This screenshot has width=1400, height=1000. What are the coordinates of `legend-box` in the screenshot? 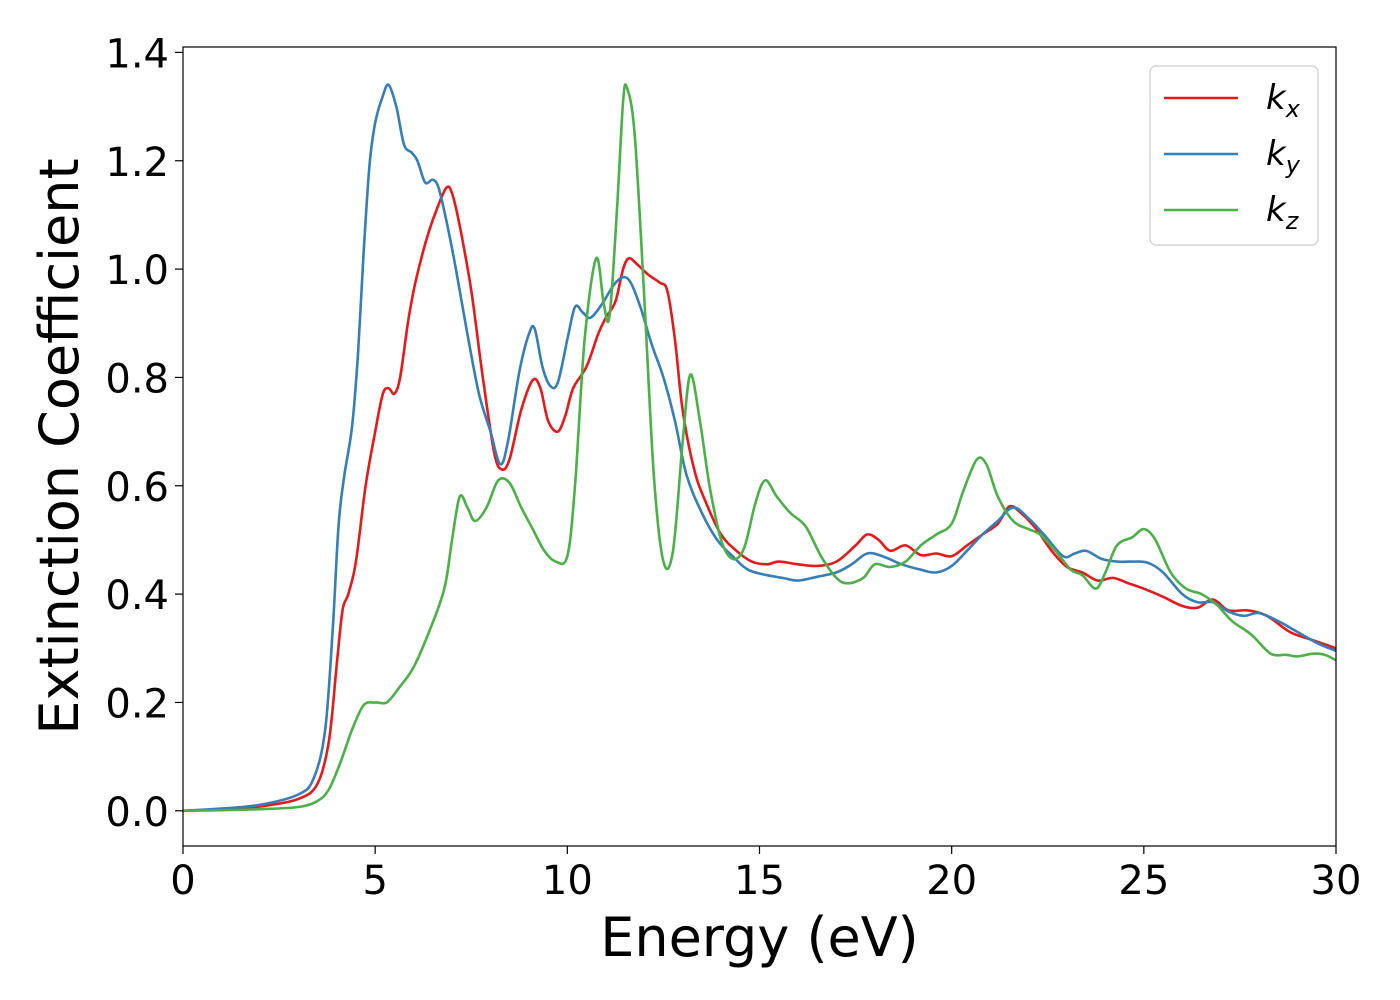 It's located at (1234, 155).